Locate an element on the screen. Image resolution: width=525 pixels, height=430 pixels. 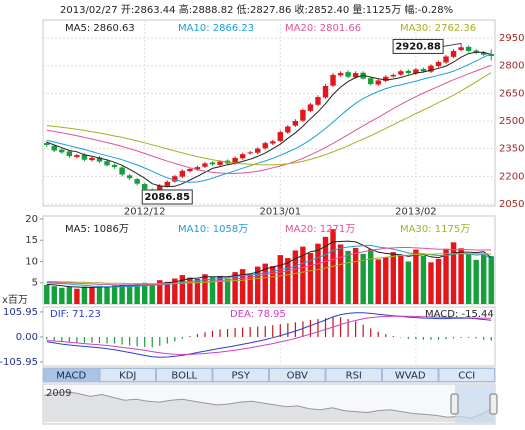
y-tick-label: 2050 is located at coordinates (511, 204).